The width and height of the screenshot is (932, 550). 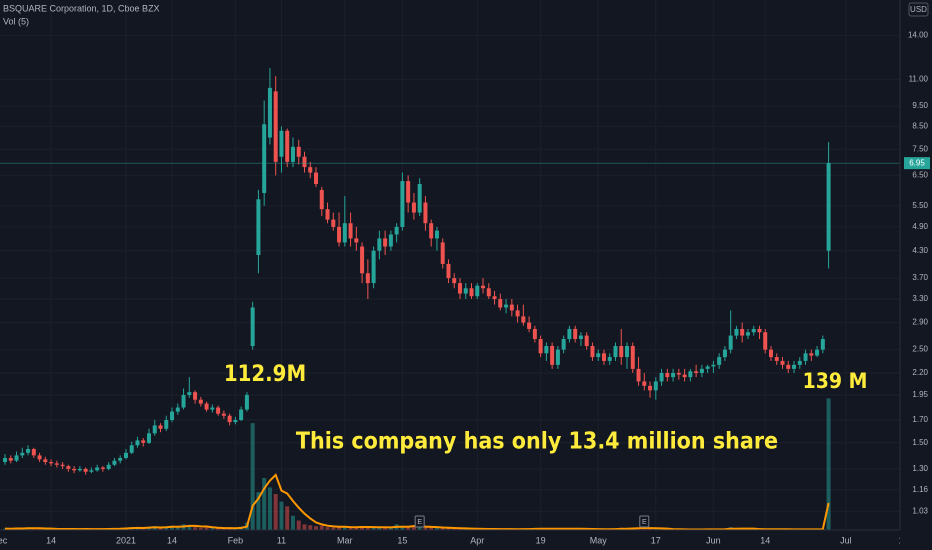 What do you see at coordinates (16, 21) in the screenshot?
I see `indicator-label: Vol (5)` at bounding box center [16, 21].